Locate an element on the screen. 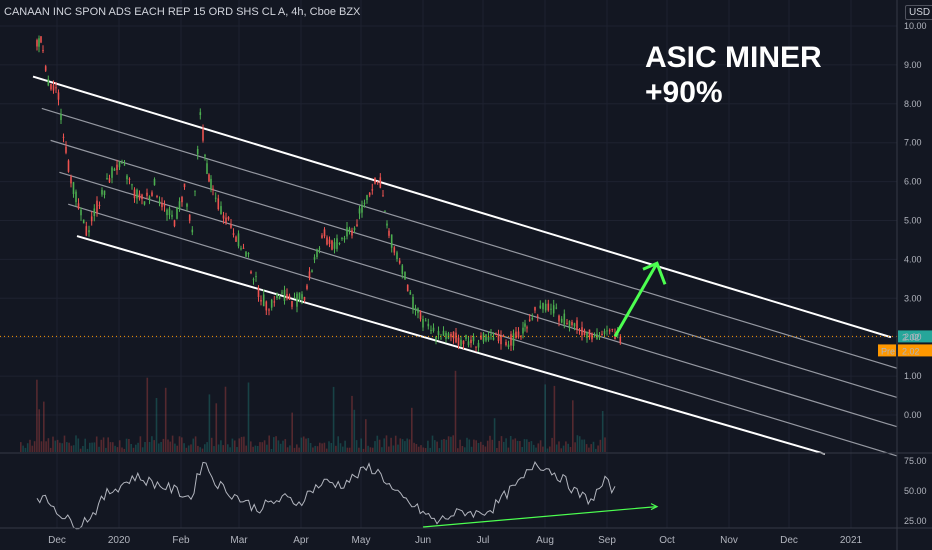 This screenshot has height=550, width=932. last-price-line: 2.02 Pre 2.02 is located at coordinates (466, 343).